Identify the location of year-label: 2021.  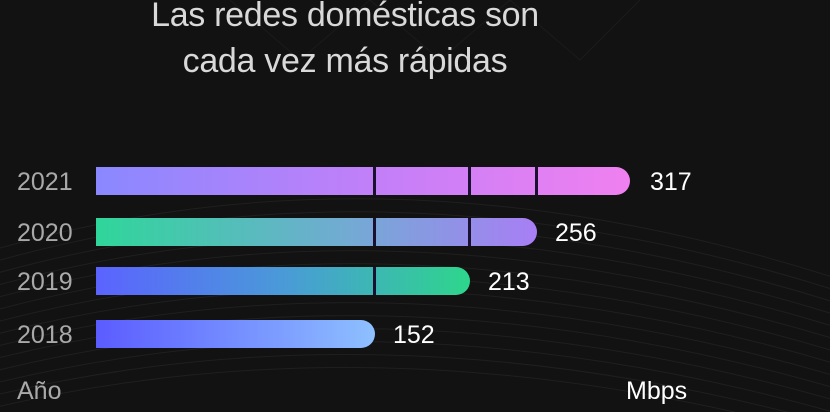
(45, 182).